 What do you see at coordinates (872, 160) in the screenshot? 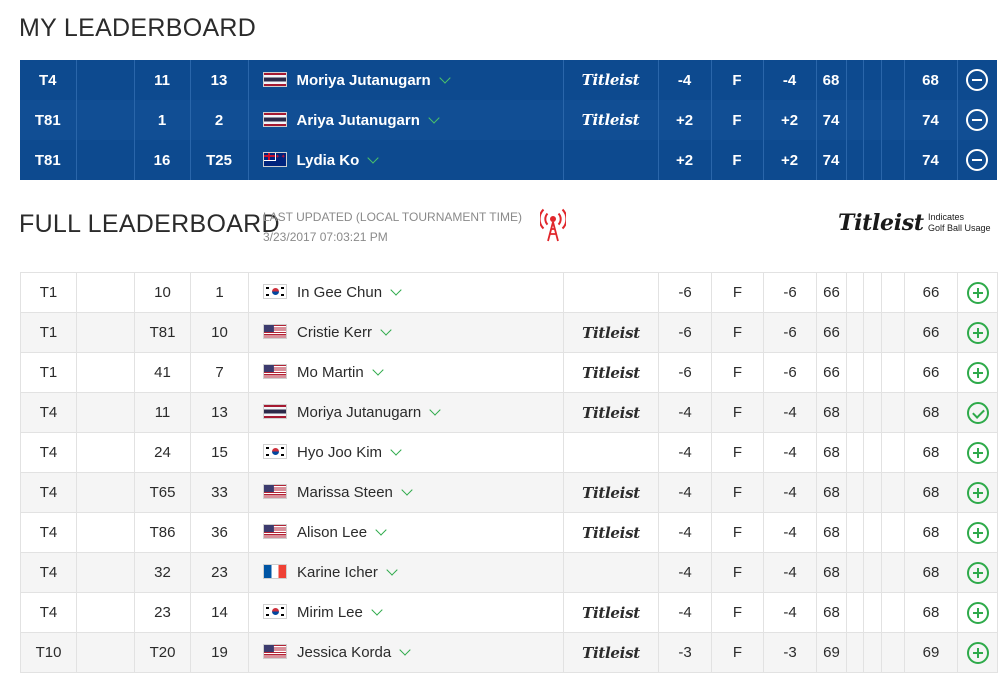
I see `round-3-cell` at bounding box center [872, 160].